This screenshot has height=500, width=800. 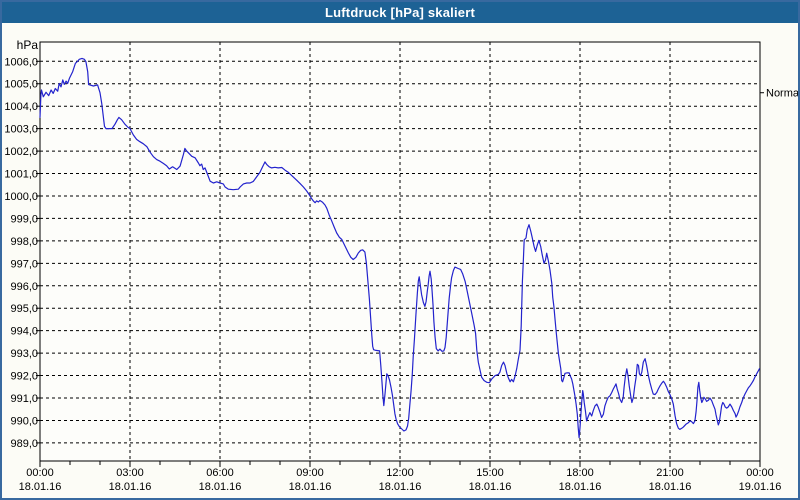 I want to click on y-tick-label: 990,0, so click(x=24, y=421).